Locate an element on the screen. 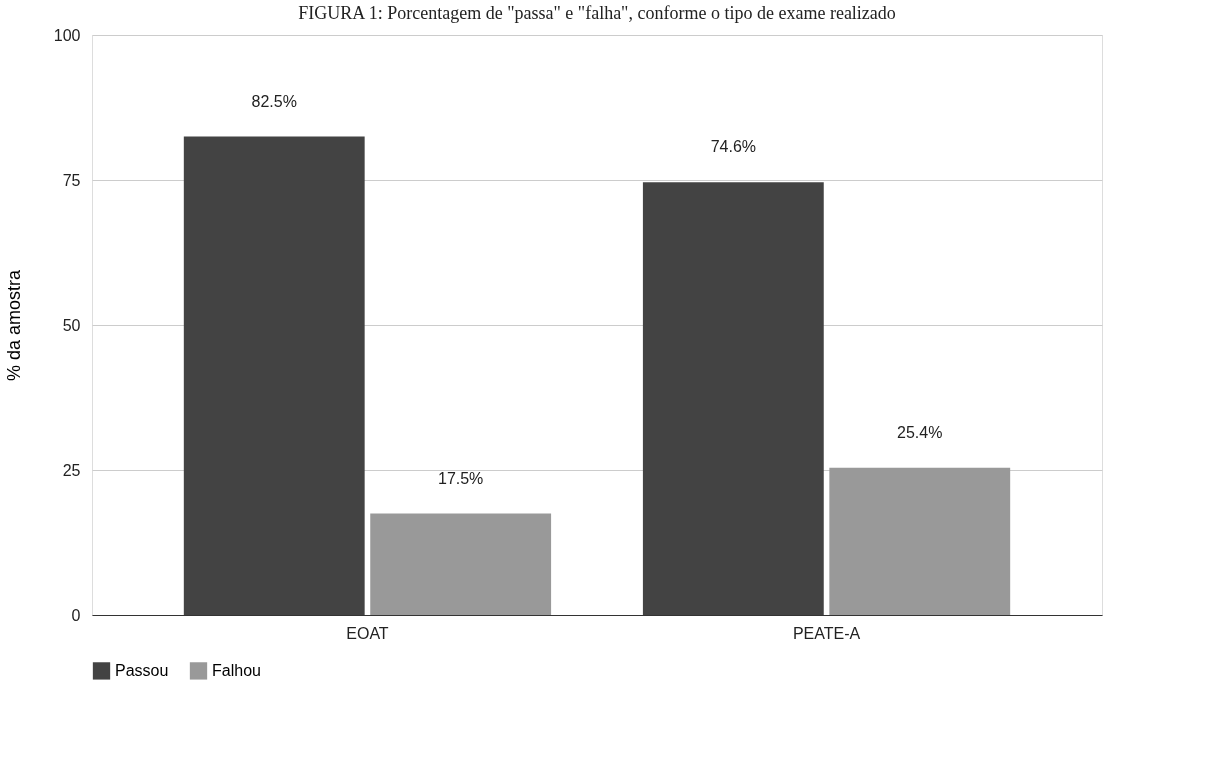 Image resolution: width=1214 pixels, height=760 pixels. legend-label: Falhou is located at coordinates (236, 670).